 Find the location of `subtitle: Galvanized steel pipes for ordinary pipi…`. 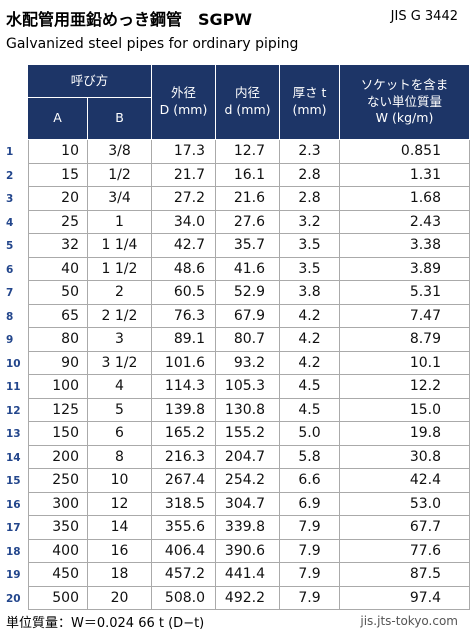

subtitle: Galvanized steel pipes for ordinary pipi… is located at coordinates (152, 44).